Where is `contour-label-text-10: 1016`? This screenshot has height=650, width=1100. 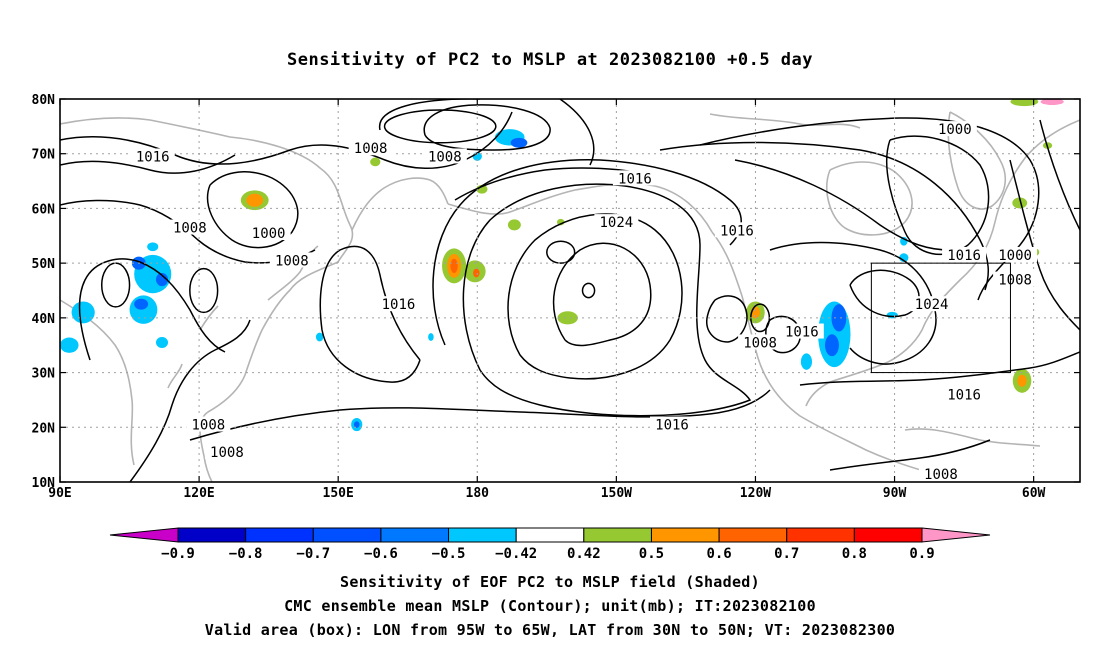 contour-label-text-10: 1016 is located at coordinates (399, 305).